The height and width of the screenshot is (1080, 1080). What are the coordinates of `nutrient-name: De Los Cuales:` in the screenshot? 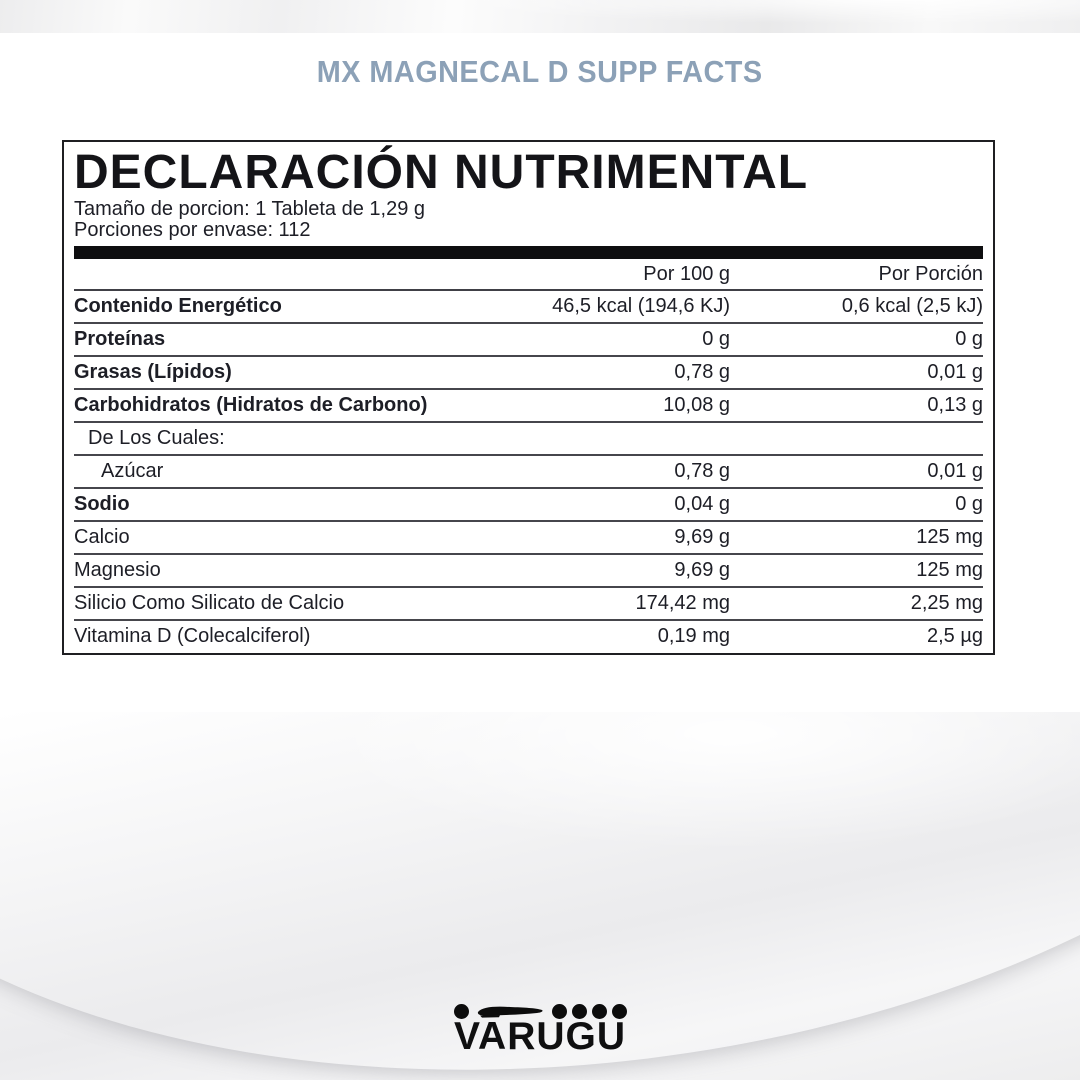 It's located at (156, 438).